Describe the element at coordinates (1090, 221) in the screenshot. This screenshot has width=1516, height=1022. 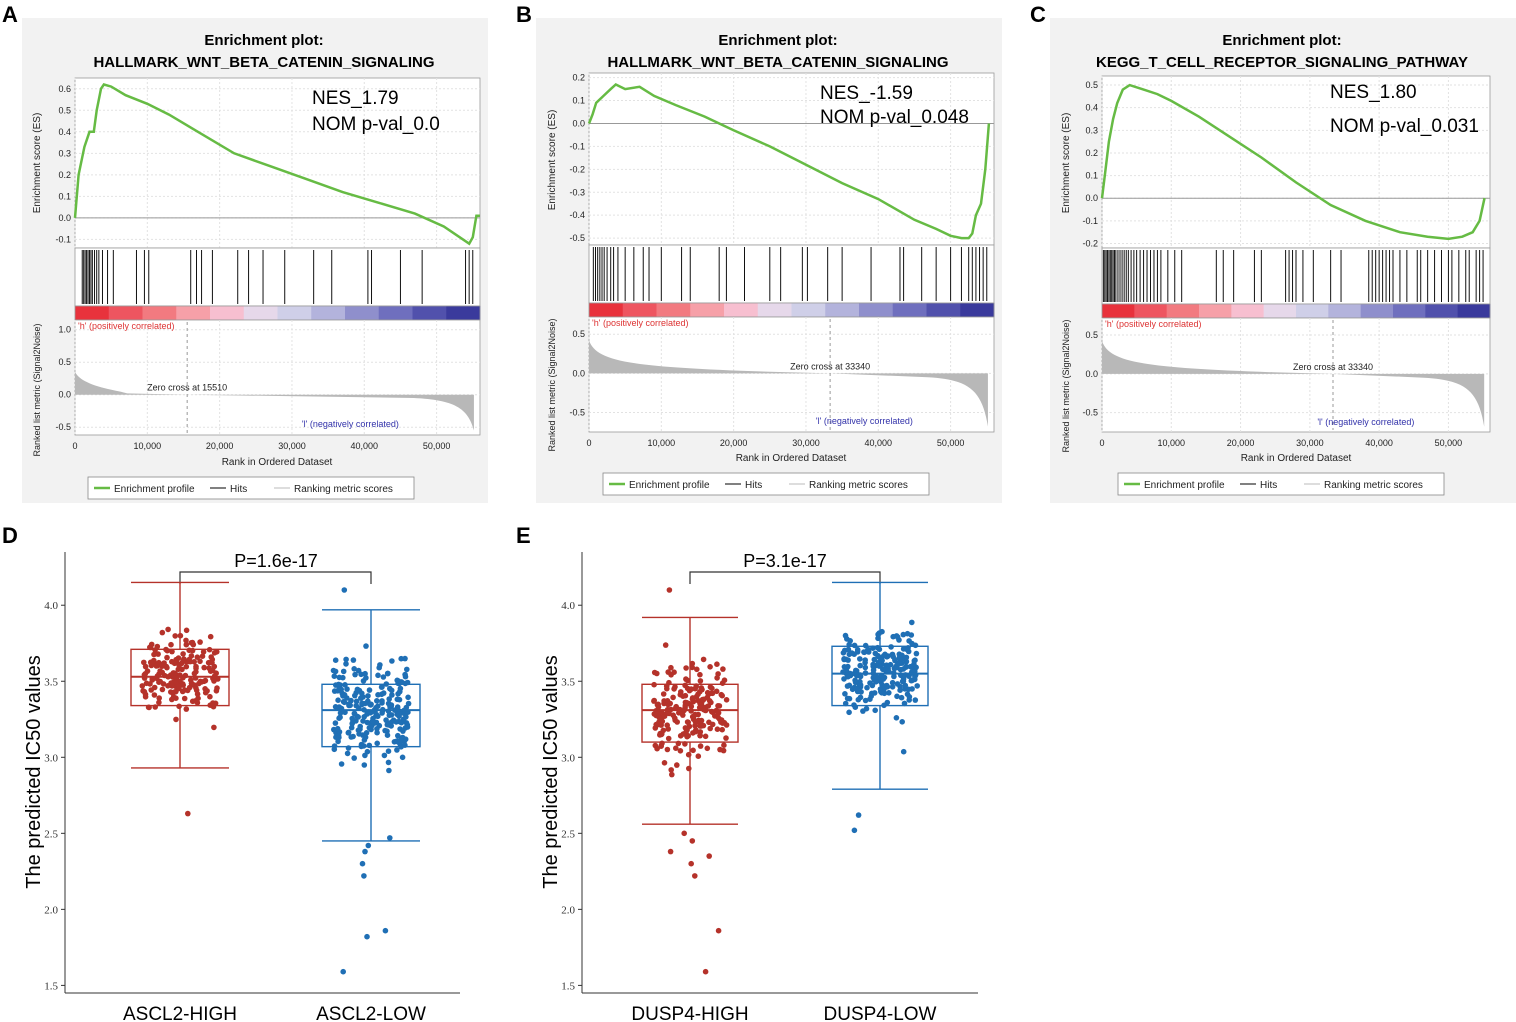
I see `es-y-tick-label: -0.1` at that location.